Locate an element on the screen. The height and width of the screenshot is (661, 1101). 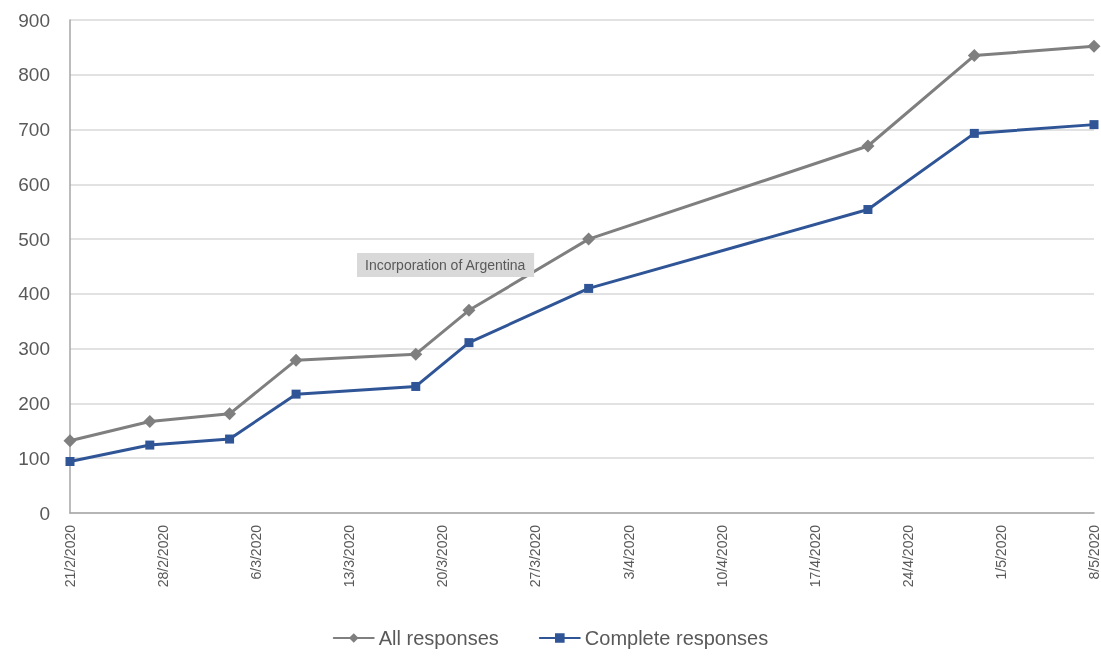
x-tick-label: 10/4/2020 is located at coordinates (721, 556).